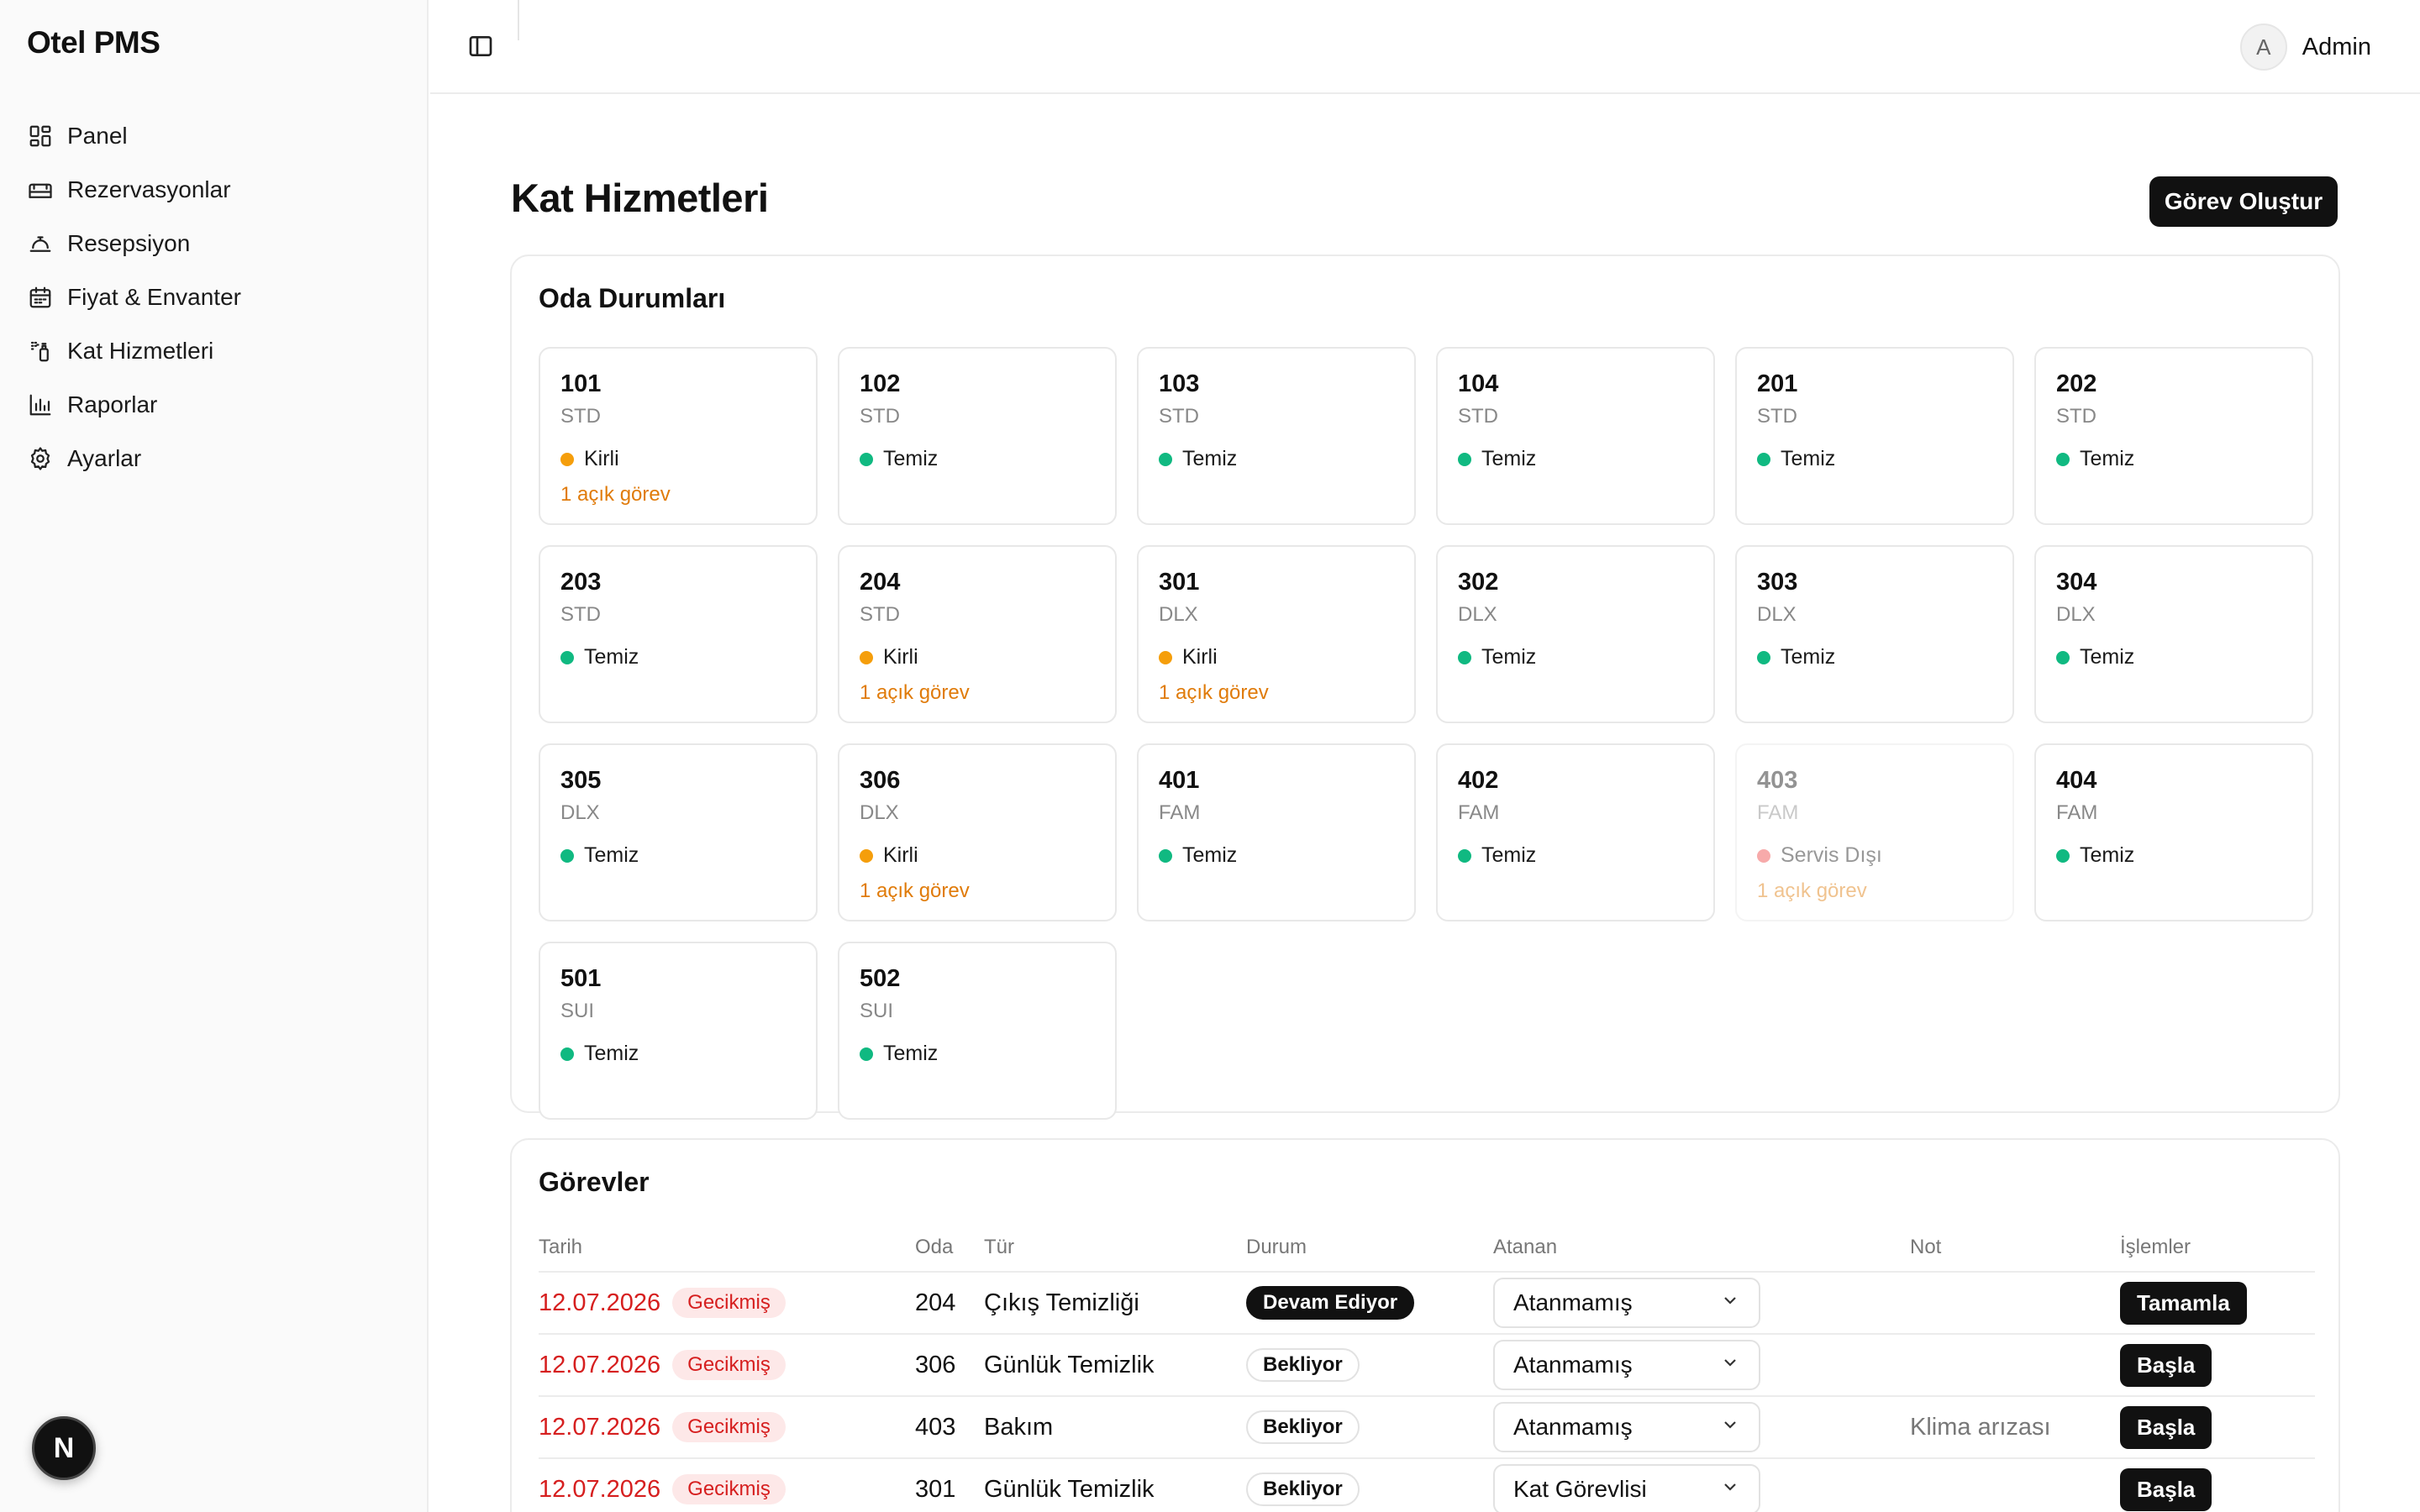 The width and height of the screenshot is (2420, 1512). I want to click on sidebar-item-kat-hizmetleri: Kat Hizmetleri, so click(214, 351).